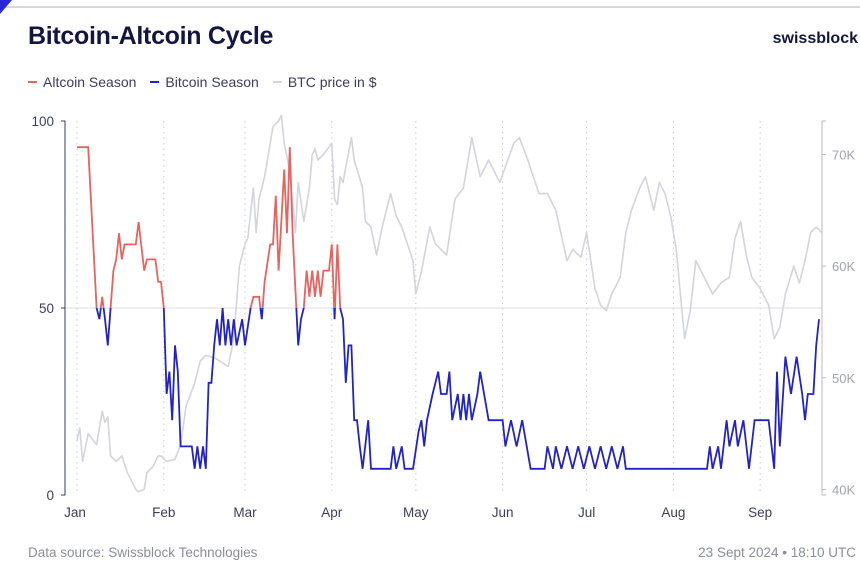 Image resolution: width=860 pixels, height=573 pixels. What do you see at coordinates (777, 552) in the screenshot?
I see `timestamp: 23 Sept 2024 • 18:10 UTC` at bounding box center [777, 552].